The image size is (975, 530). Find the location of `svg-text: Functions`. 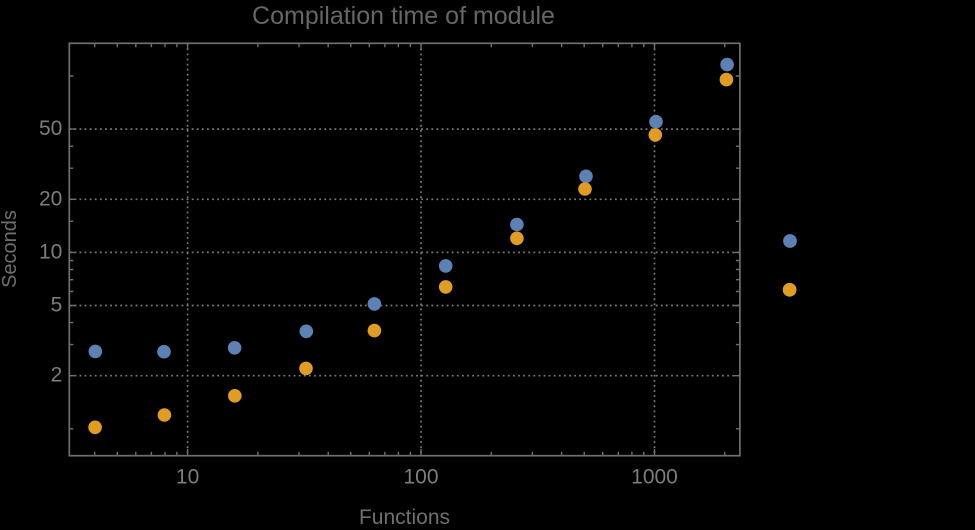

svg-text: Functions is located at coordinates (404, 515).